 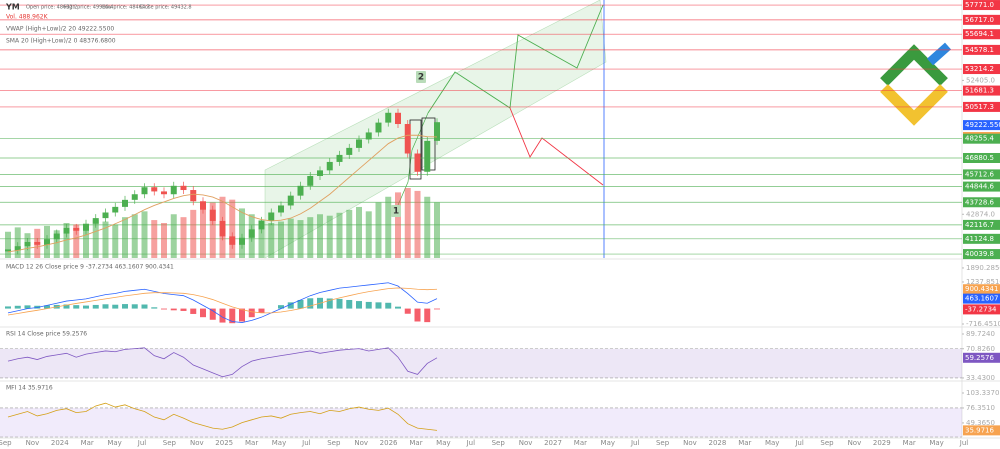 What do you see at coordinates (60, 443) in the screenshot?
I see `x-tick-label: 2024` at bounding box center [60, 443].